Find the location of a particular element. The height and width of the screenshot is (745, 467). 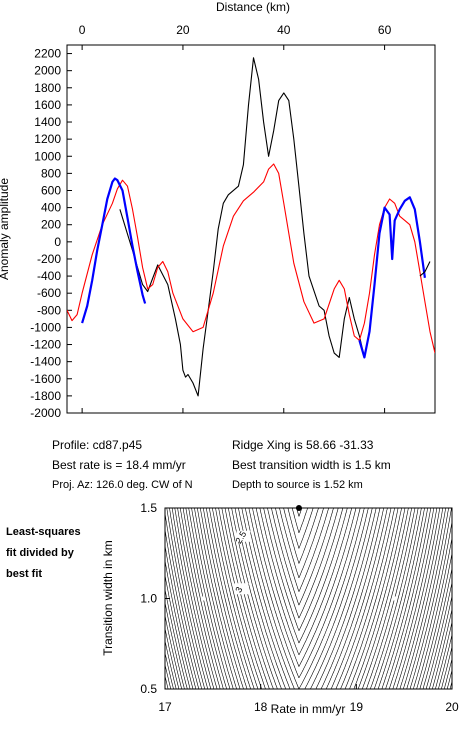

y-tick-label: 1.0 is located at coordinates (148, 599).